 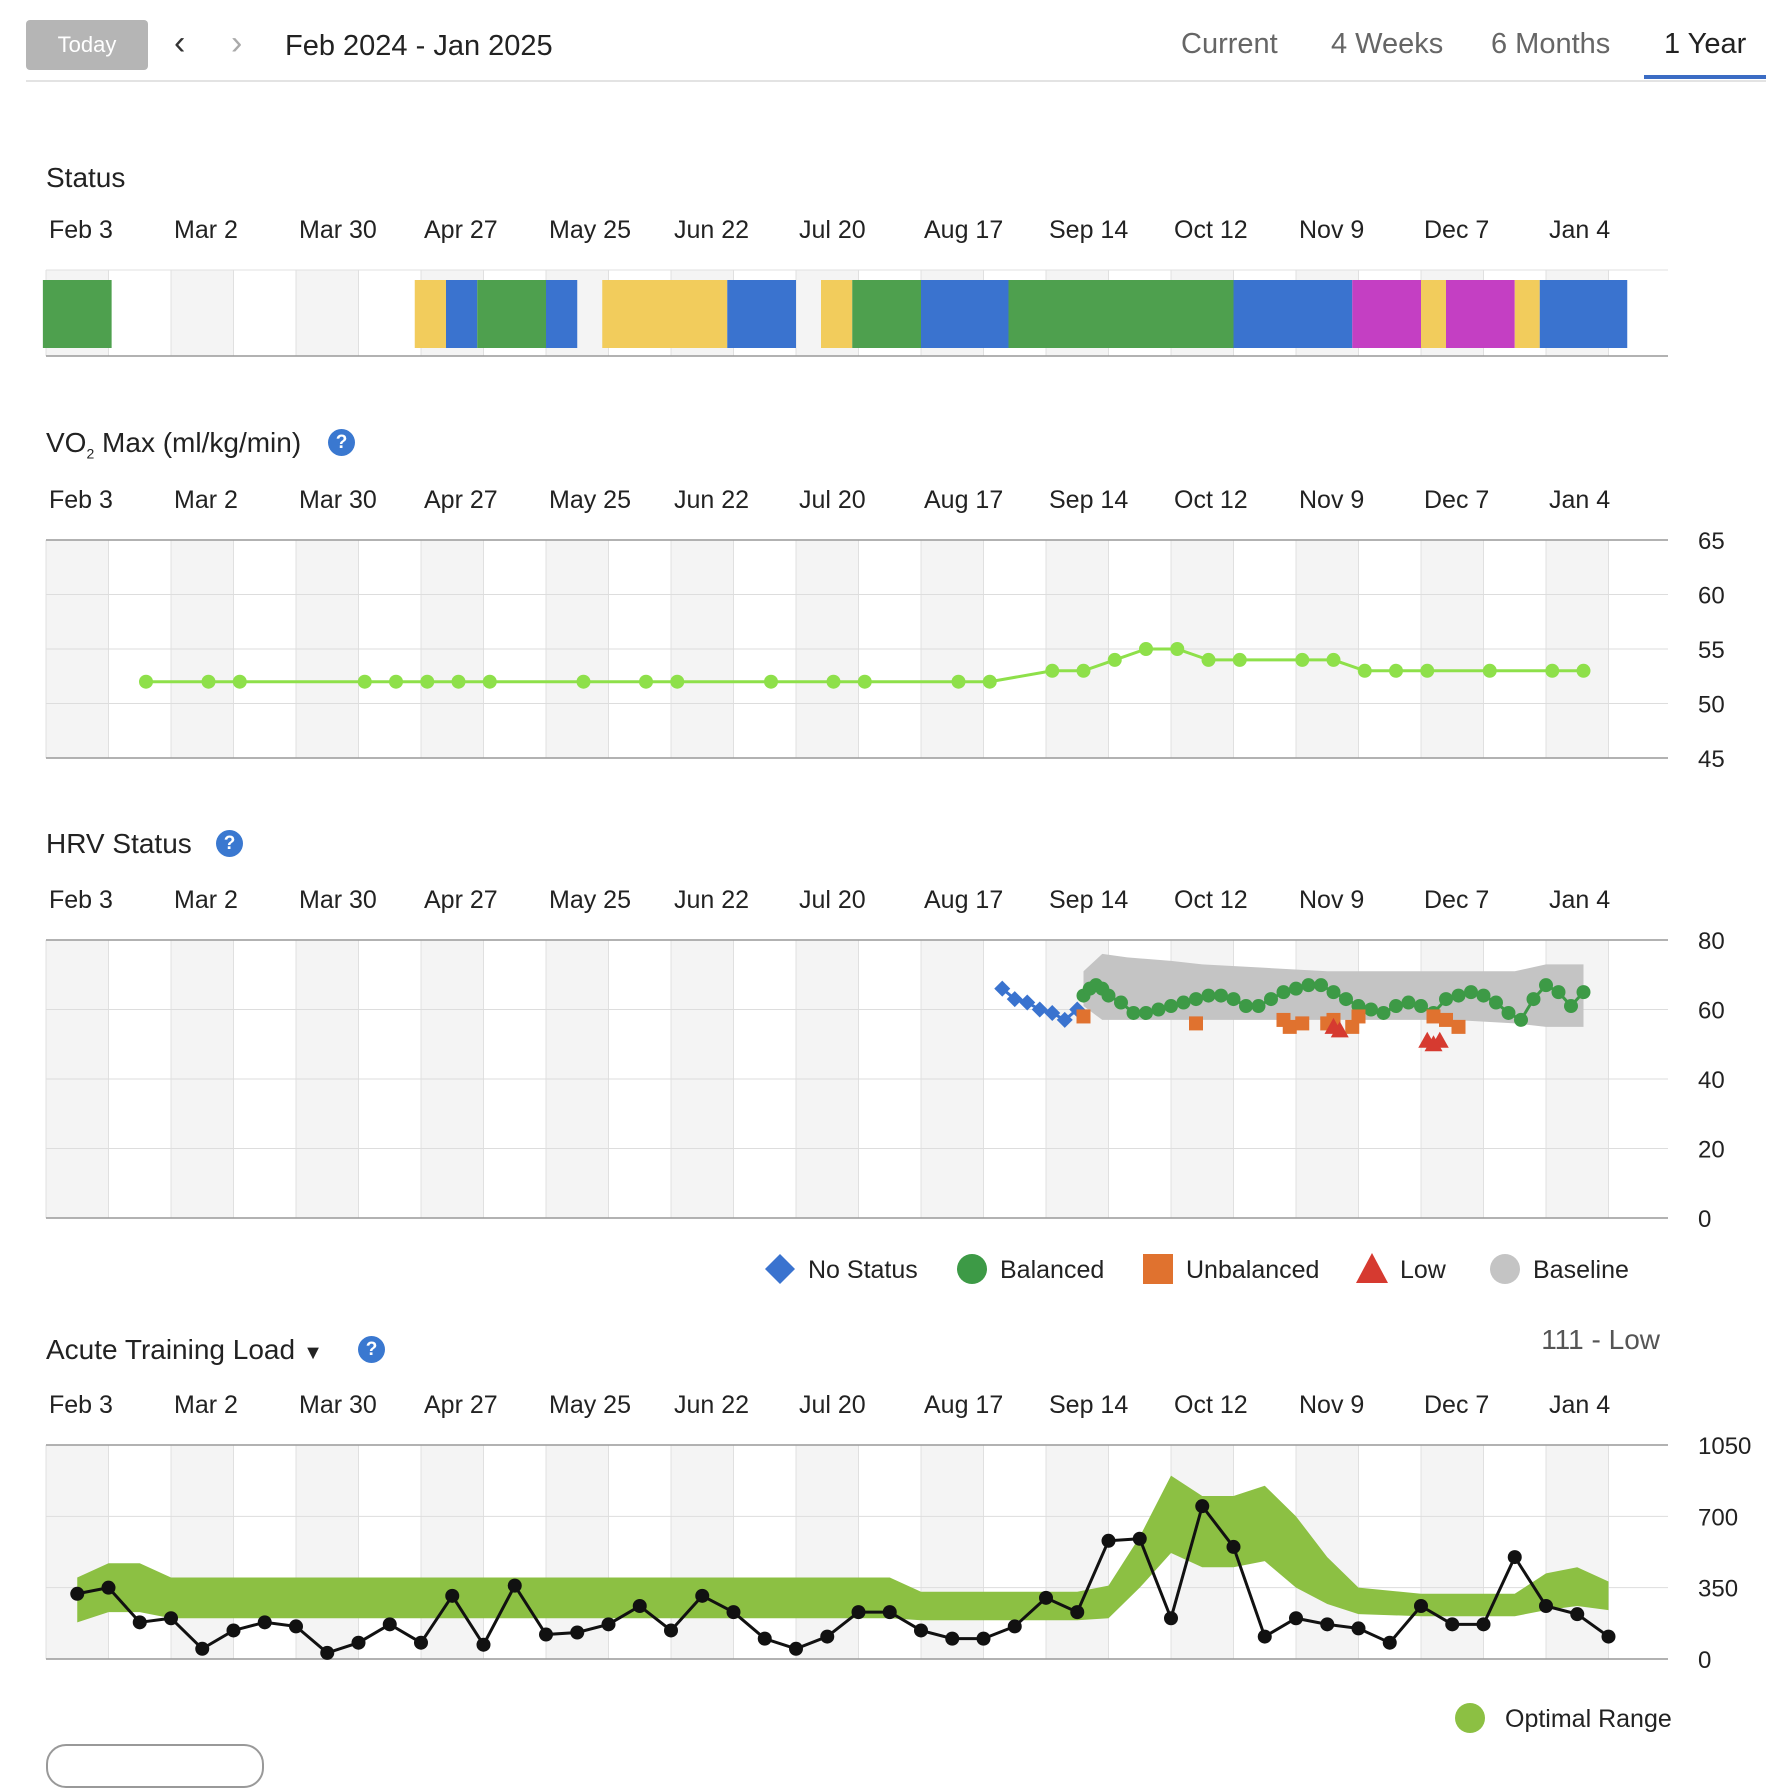 What do you see at coordinates (229, 843) in the screenshot?
I see `hrv-help-icon: ?` at bounding box center [229, 843].